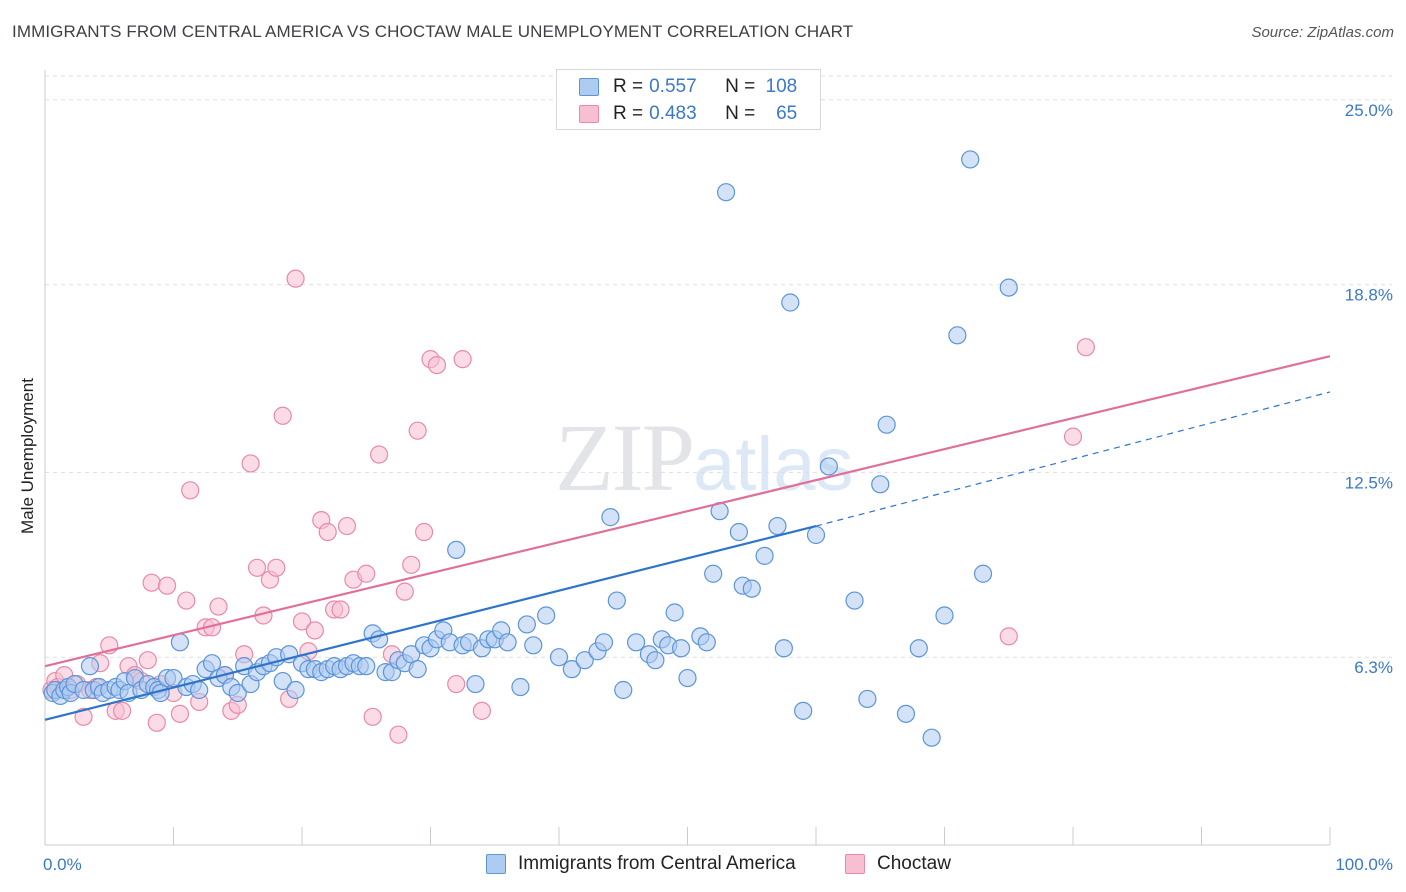  I want to click on legend-item-central-america: Immigrants from Central America, so click(641, 864).